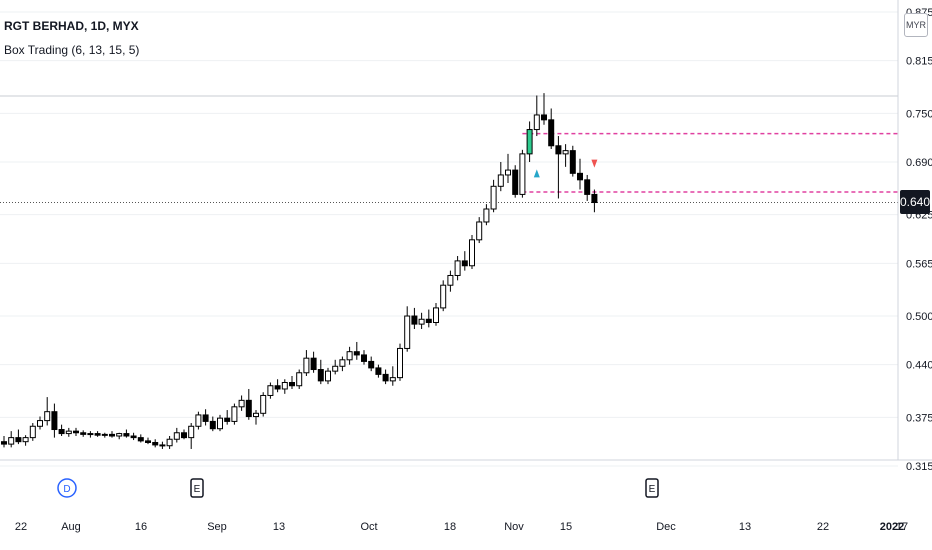  I want to click on indicator-legend: Box Trading (6, 13, 15, 5), so click(71, 50).